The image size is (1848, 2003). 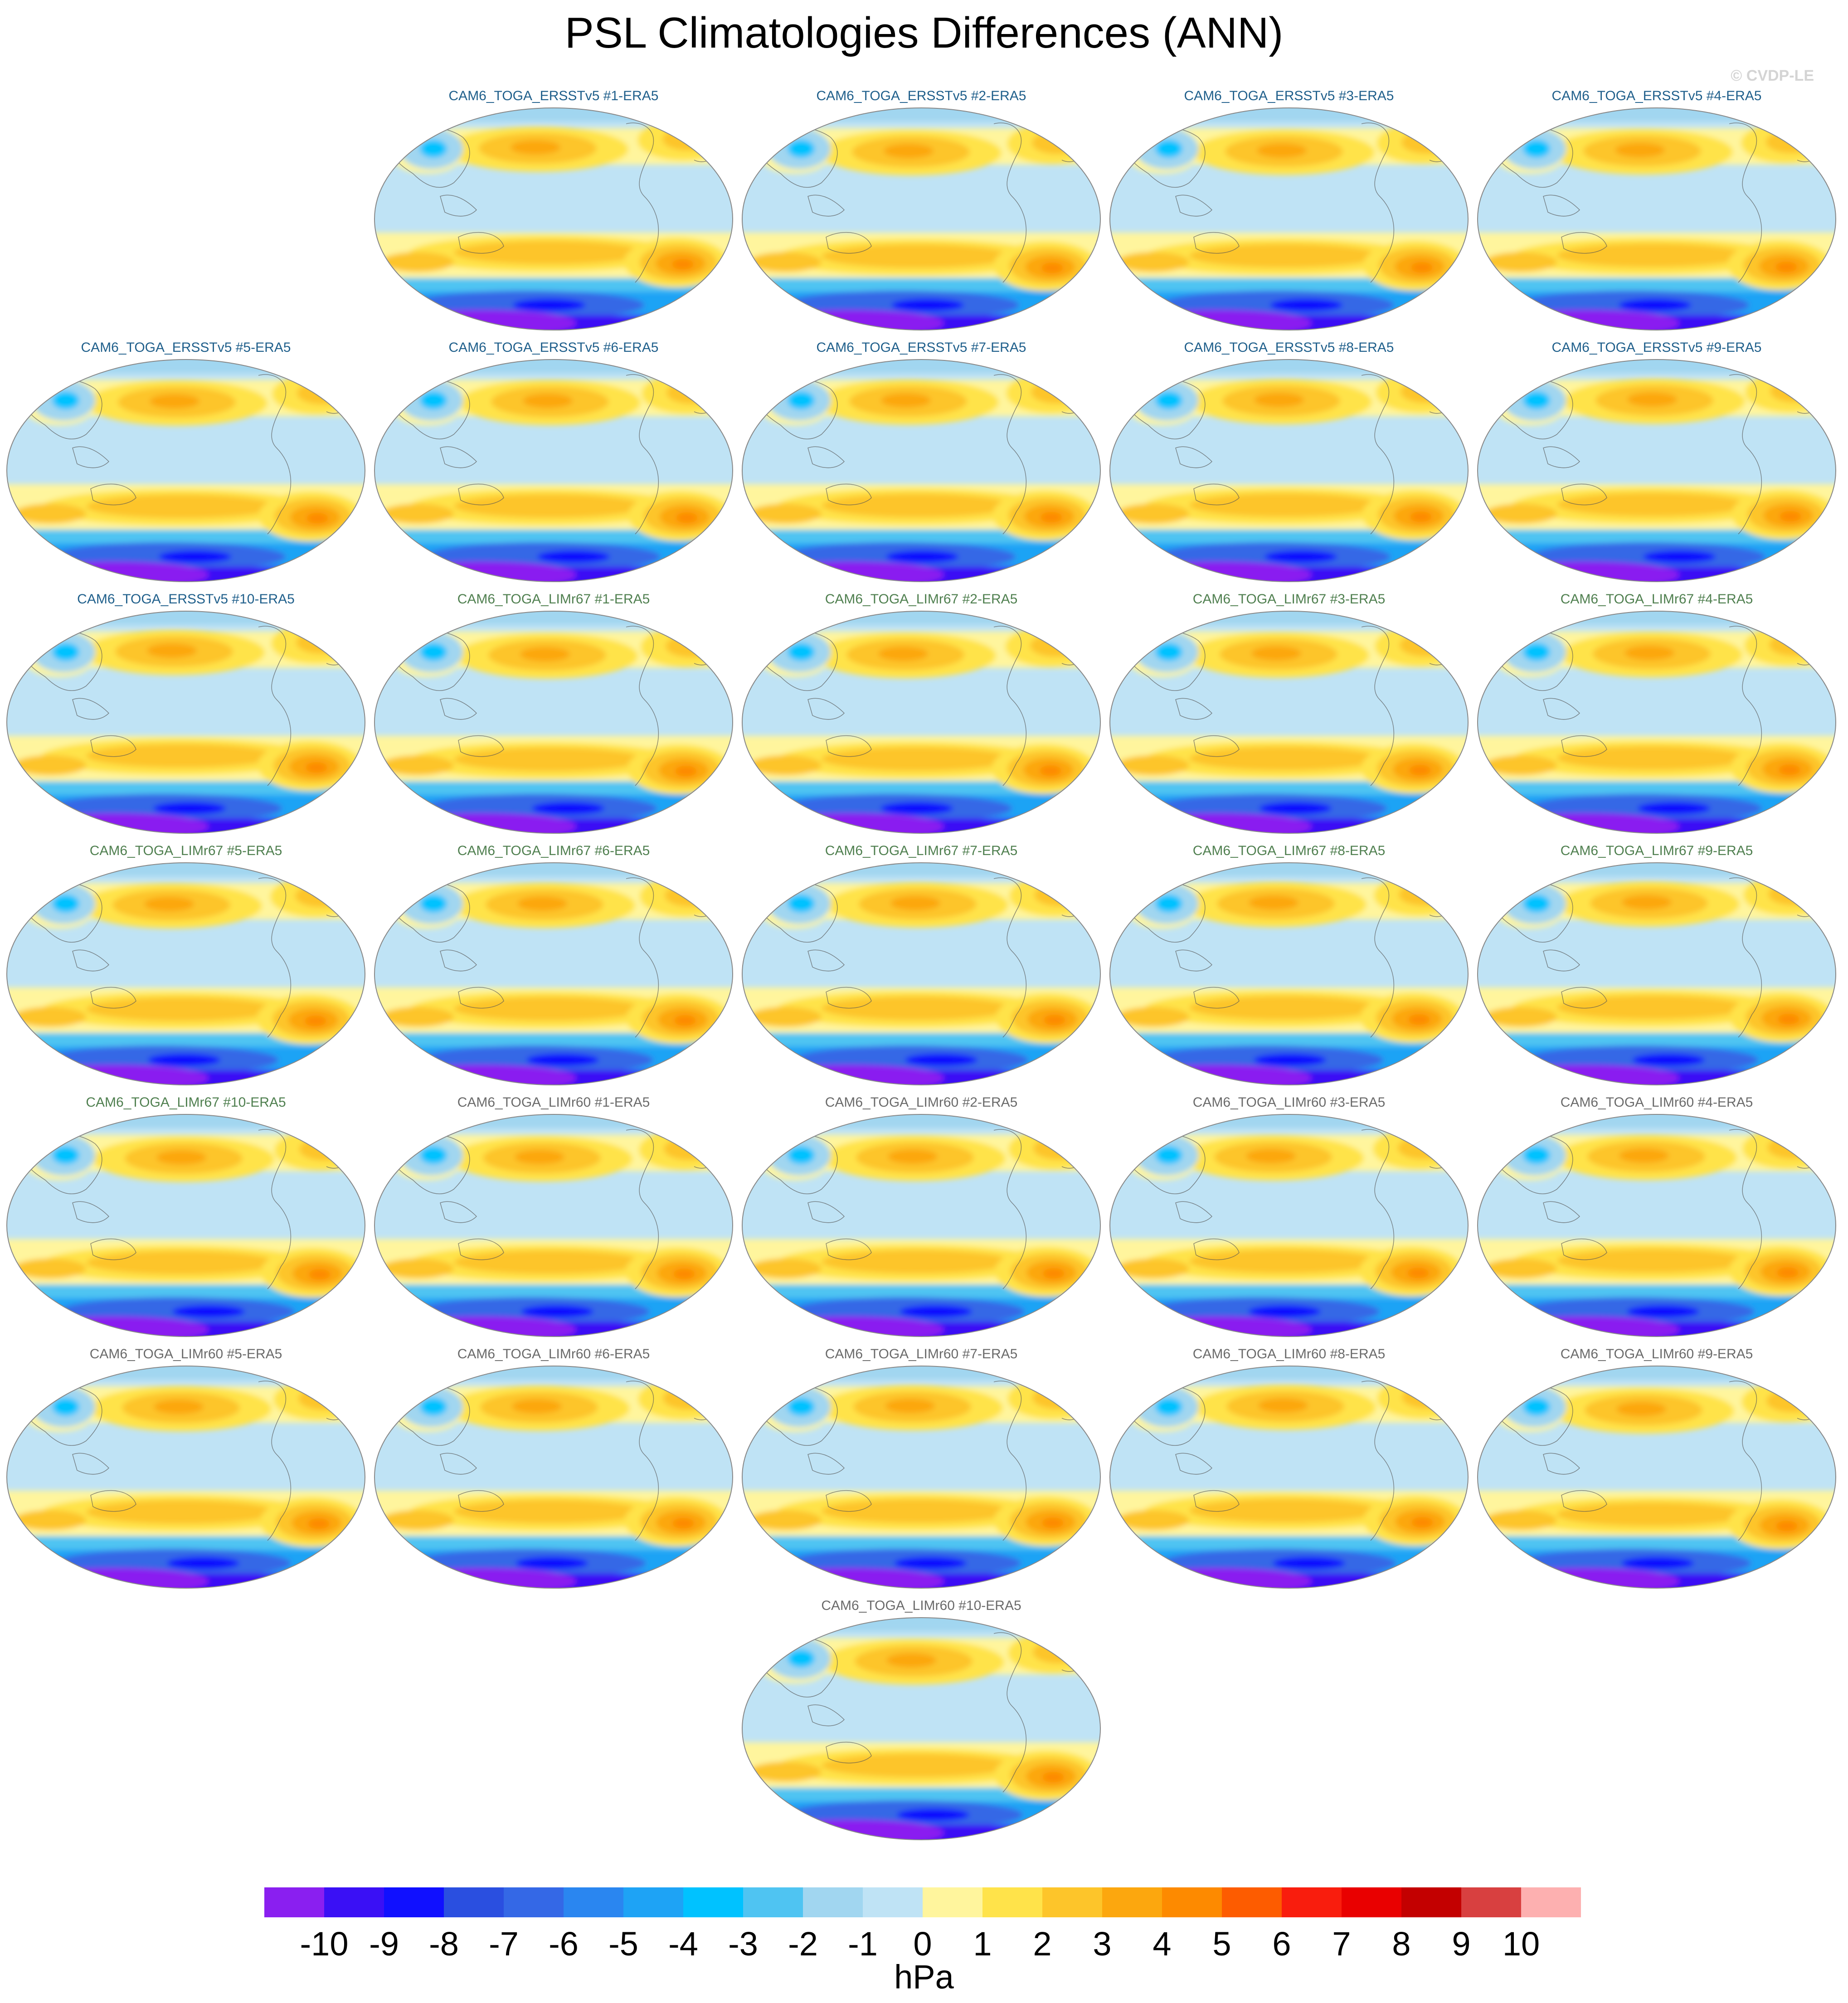 I want to click on panel-title: CAM6_TOGA_LIMr67 #3-ERA5, so click(x=1289, y=599).